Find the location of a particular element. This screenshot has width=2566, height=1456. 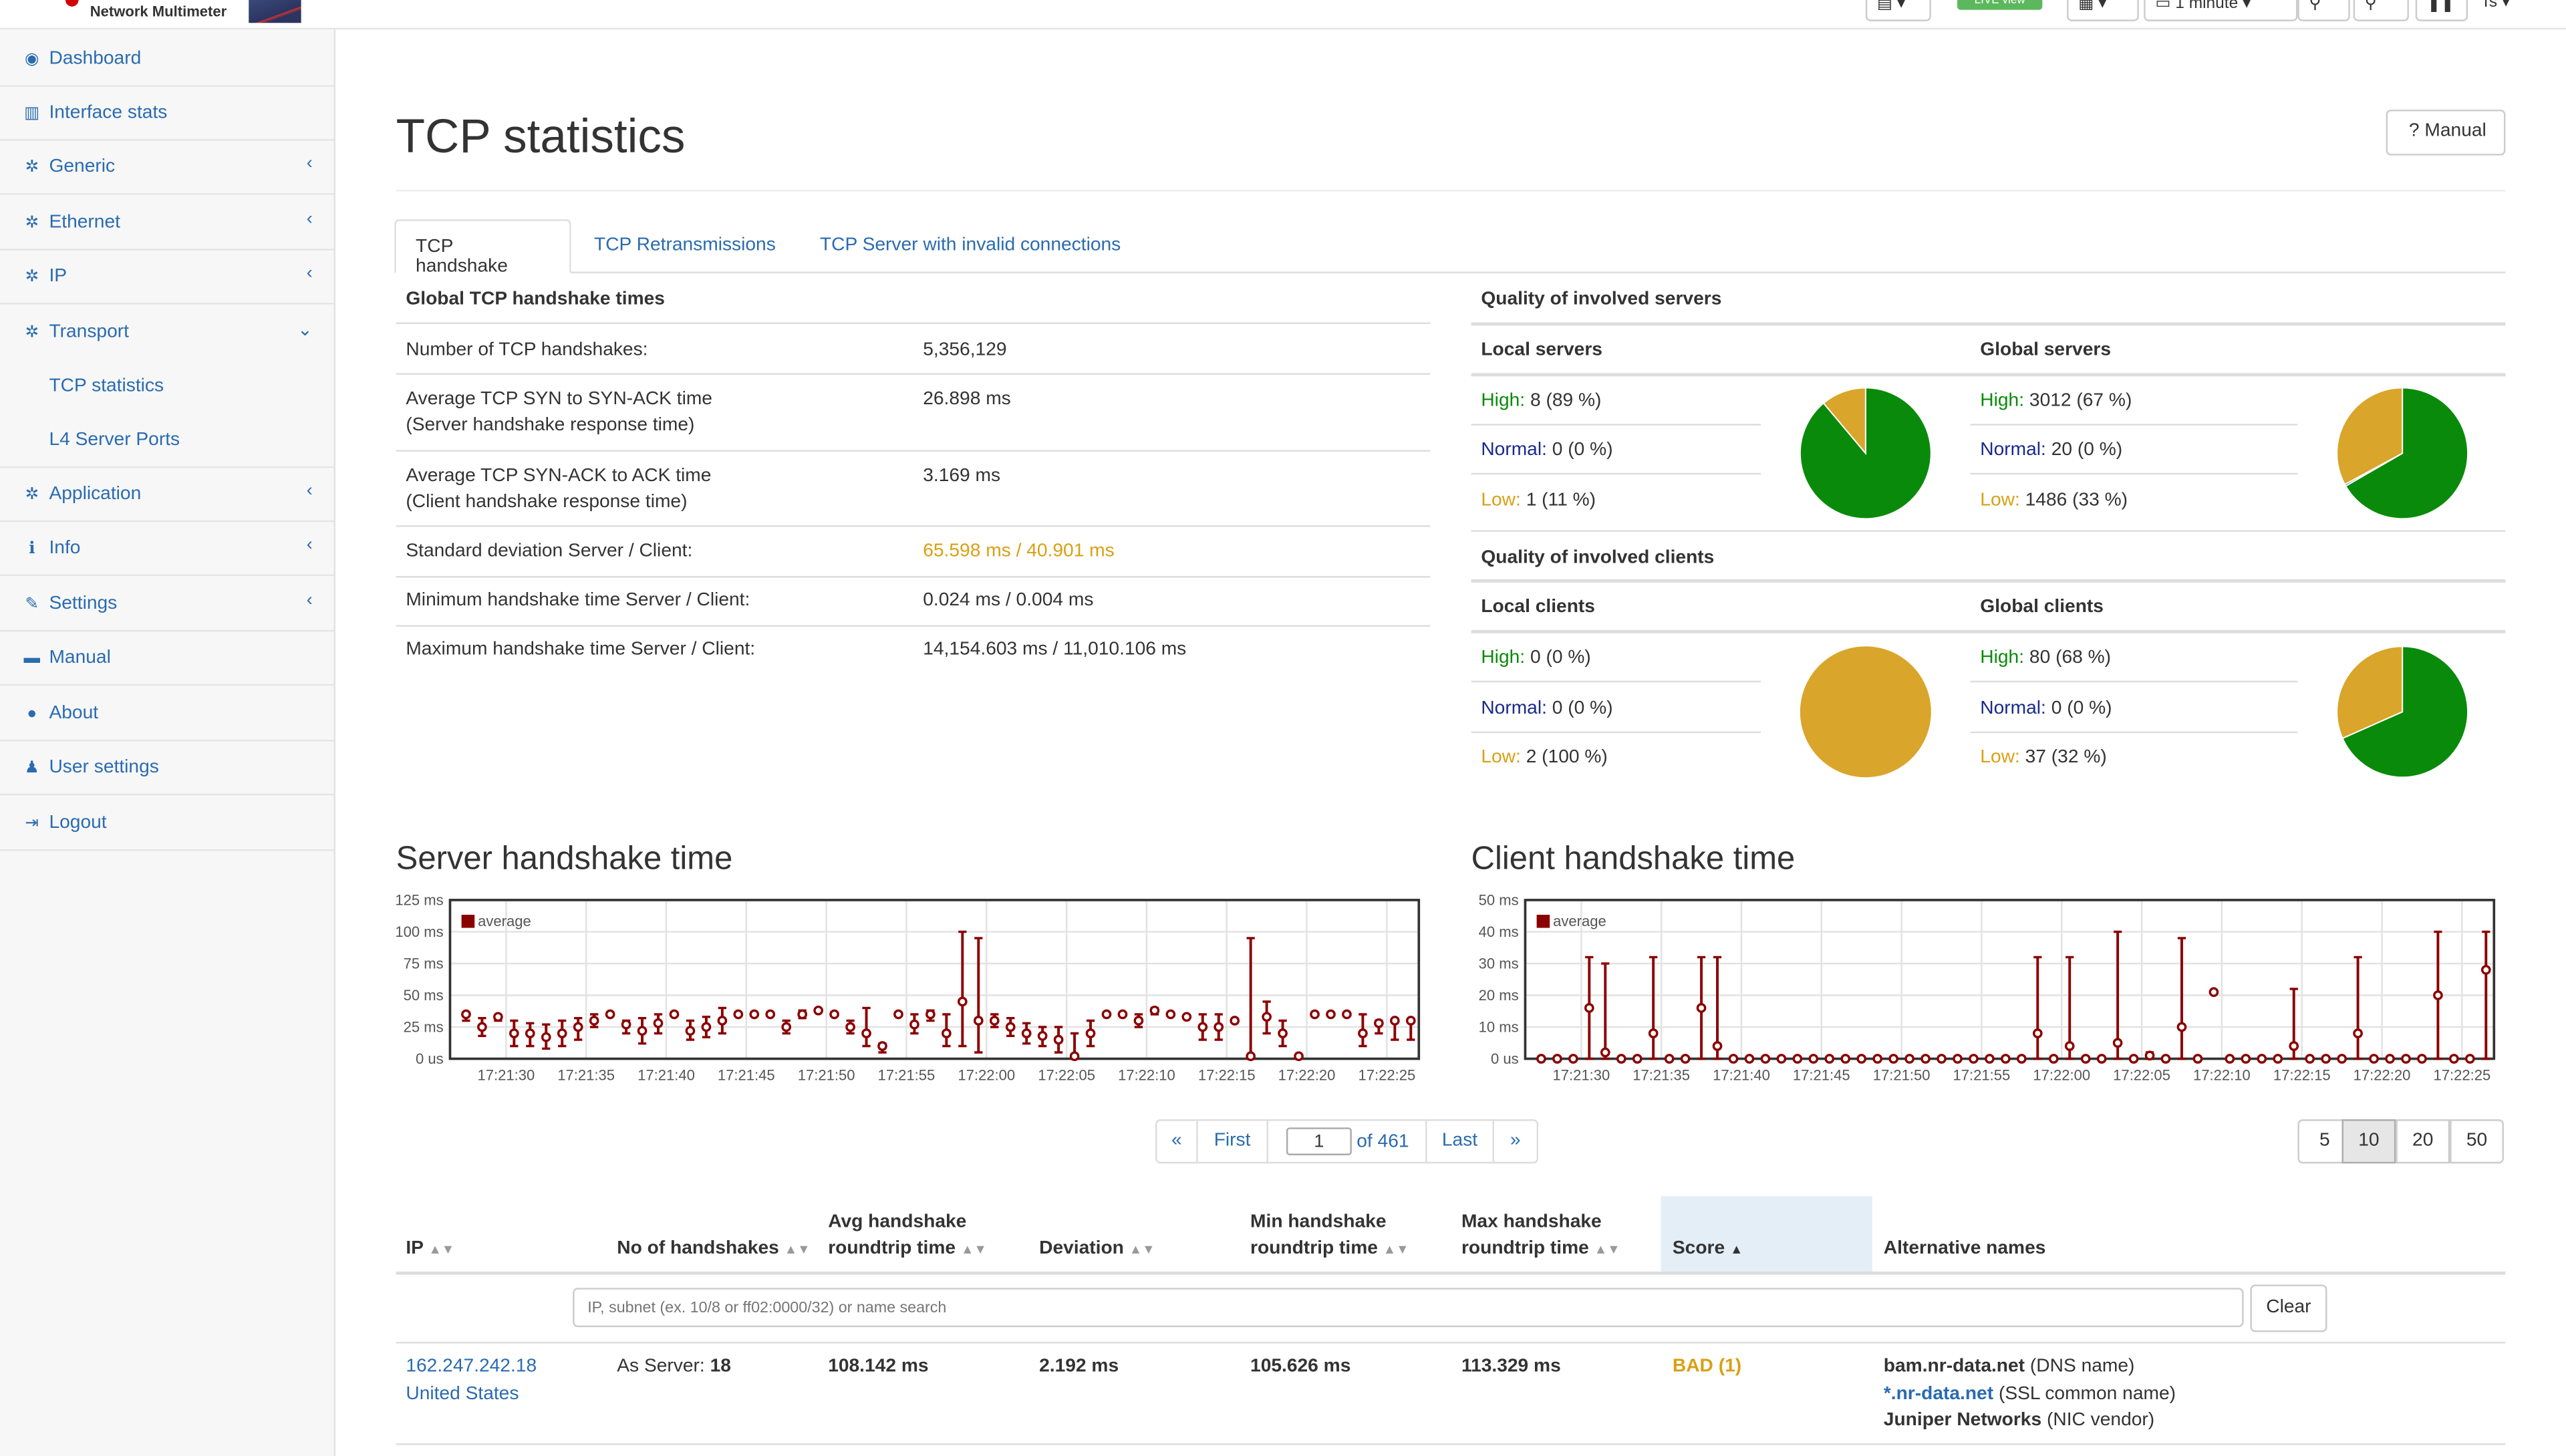

local-servers-high: High: 8 (89 %) is located at coordinates (1541, 401).